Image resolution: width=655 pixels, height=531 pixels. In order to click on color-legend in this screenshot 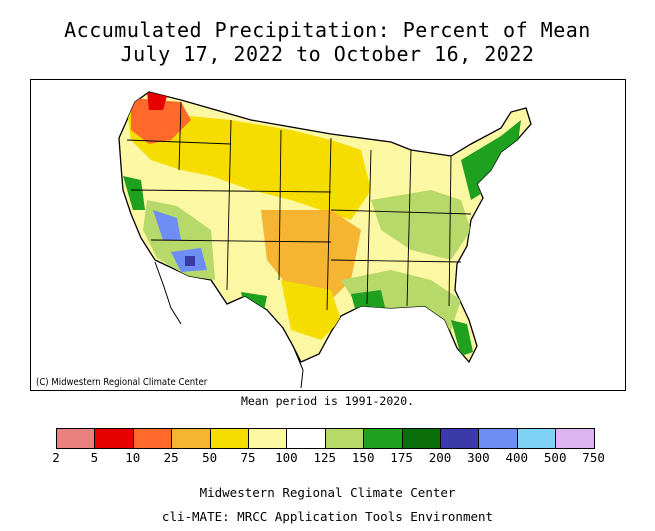, I will do `click(326, 438)`.